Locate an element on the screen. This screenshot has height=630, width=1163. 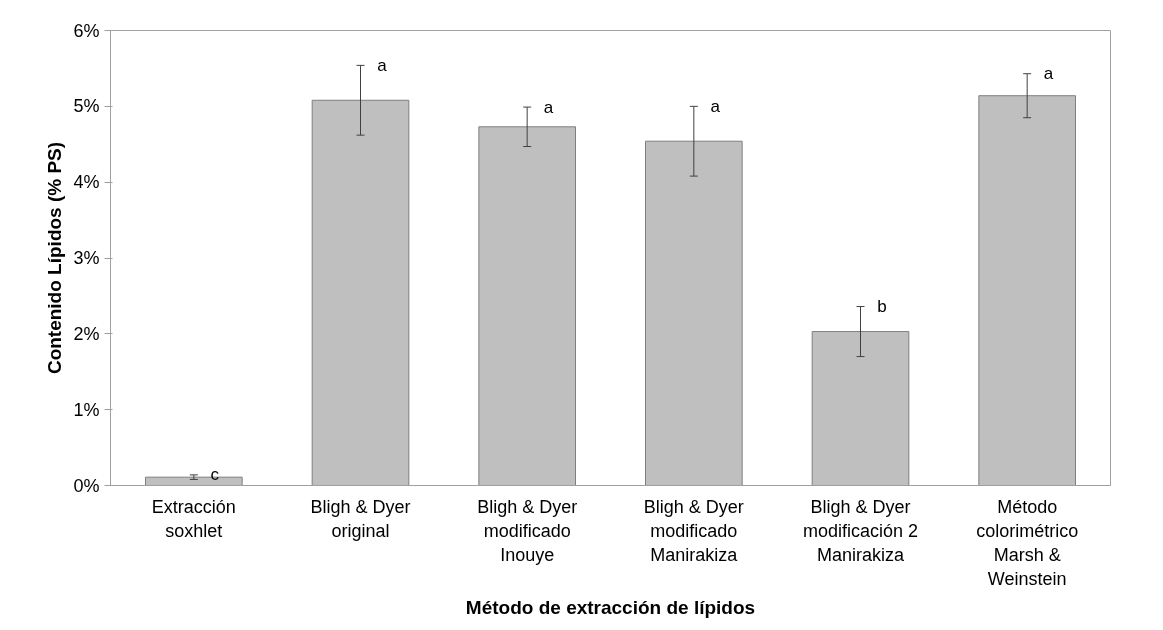
x-axis-title: Método de extracción de lípidos is located at coordinates (610, 607).